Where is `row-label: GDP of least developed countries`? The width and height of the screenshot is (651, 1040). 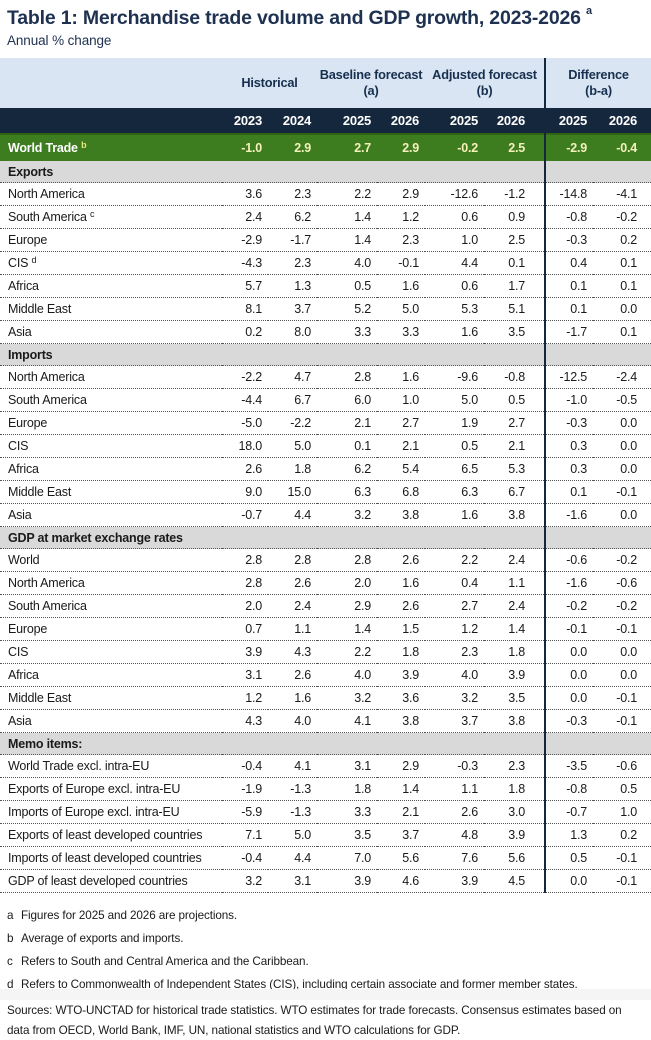 row-label: GDP of least developed countries is located at coordinates (111, 881).